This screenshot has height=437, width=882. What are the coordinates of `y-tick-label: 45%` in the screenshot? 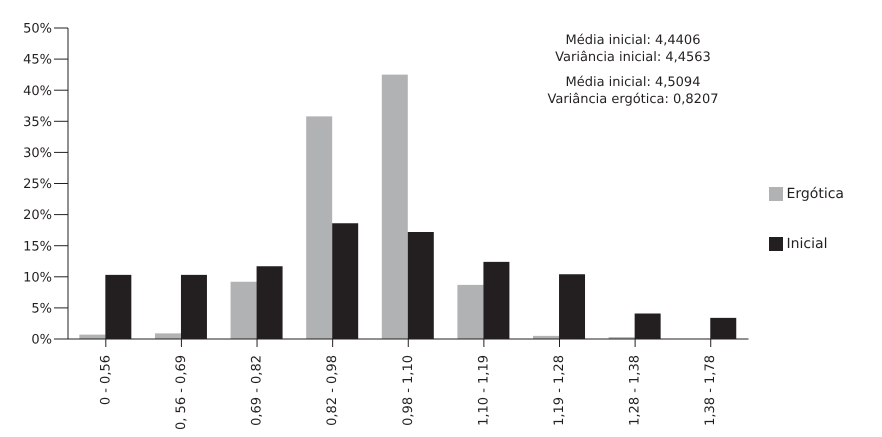 It's located at (37, 60).